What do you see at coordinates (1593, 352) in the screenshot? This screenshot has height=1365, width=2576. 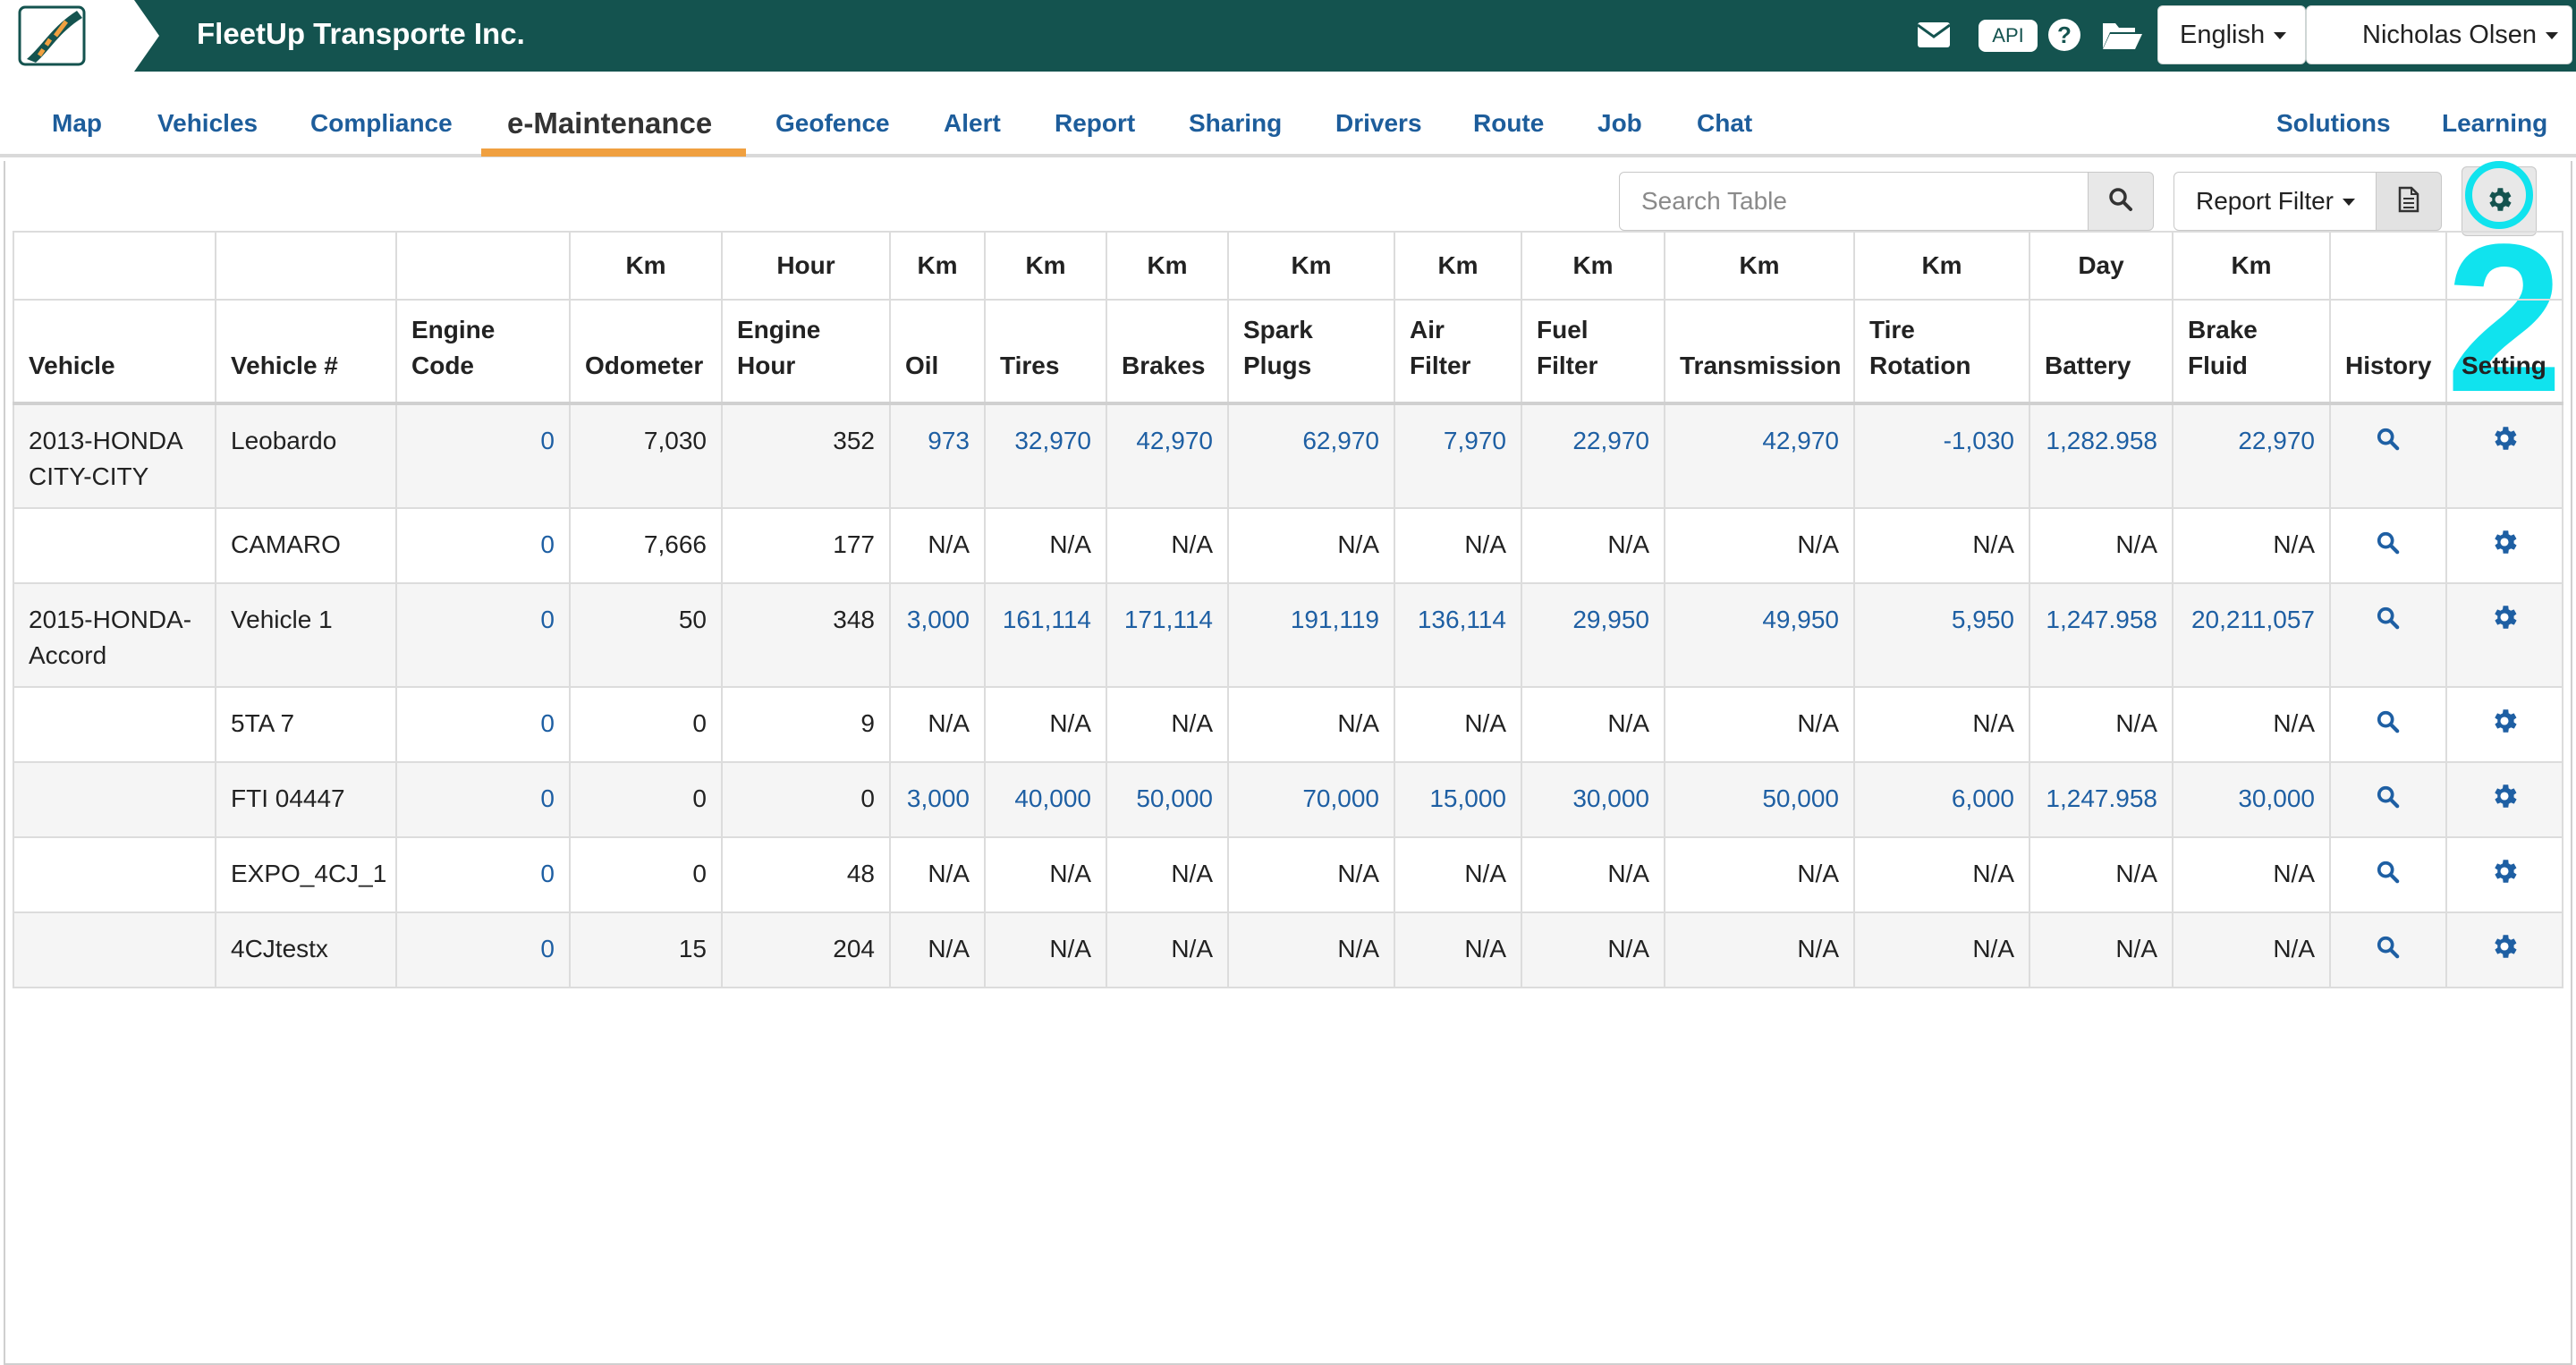 I see `column-header-fuel-filter: Fuel Filter` at bounding box center [1593, 352].